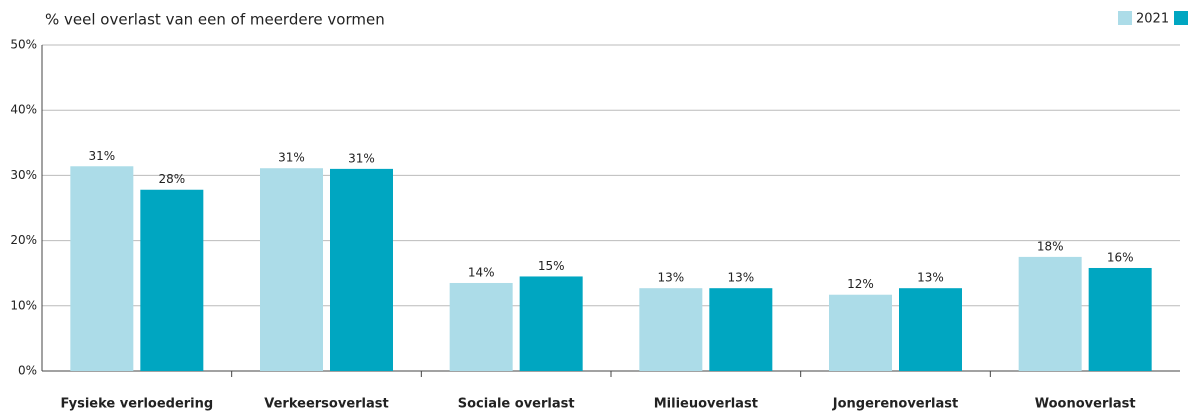 This screenshot has height=414, width=1192. Describe the element at coordinates (23, 240) in the screenshot. I see `y-tick-label: 20%` at that location.